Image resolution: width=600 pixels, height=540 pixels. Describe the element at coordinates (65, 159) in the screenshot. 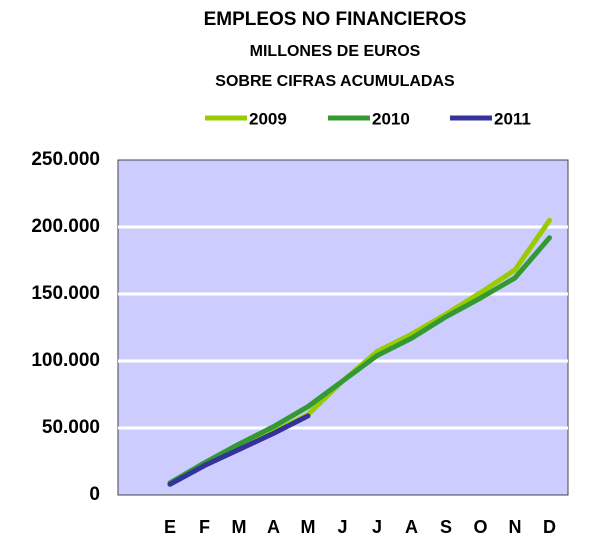

I see `y-tick-label: 250.000` at that location.